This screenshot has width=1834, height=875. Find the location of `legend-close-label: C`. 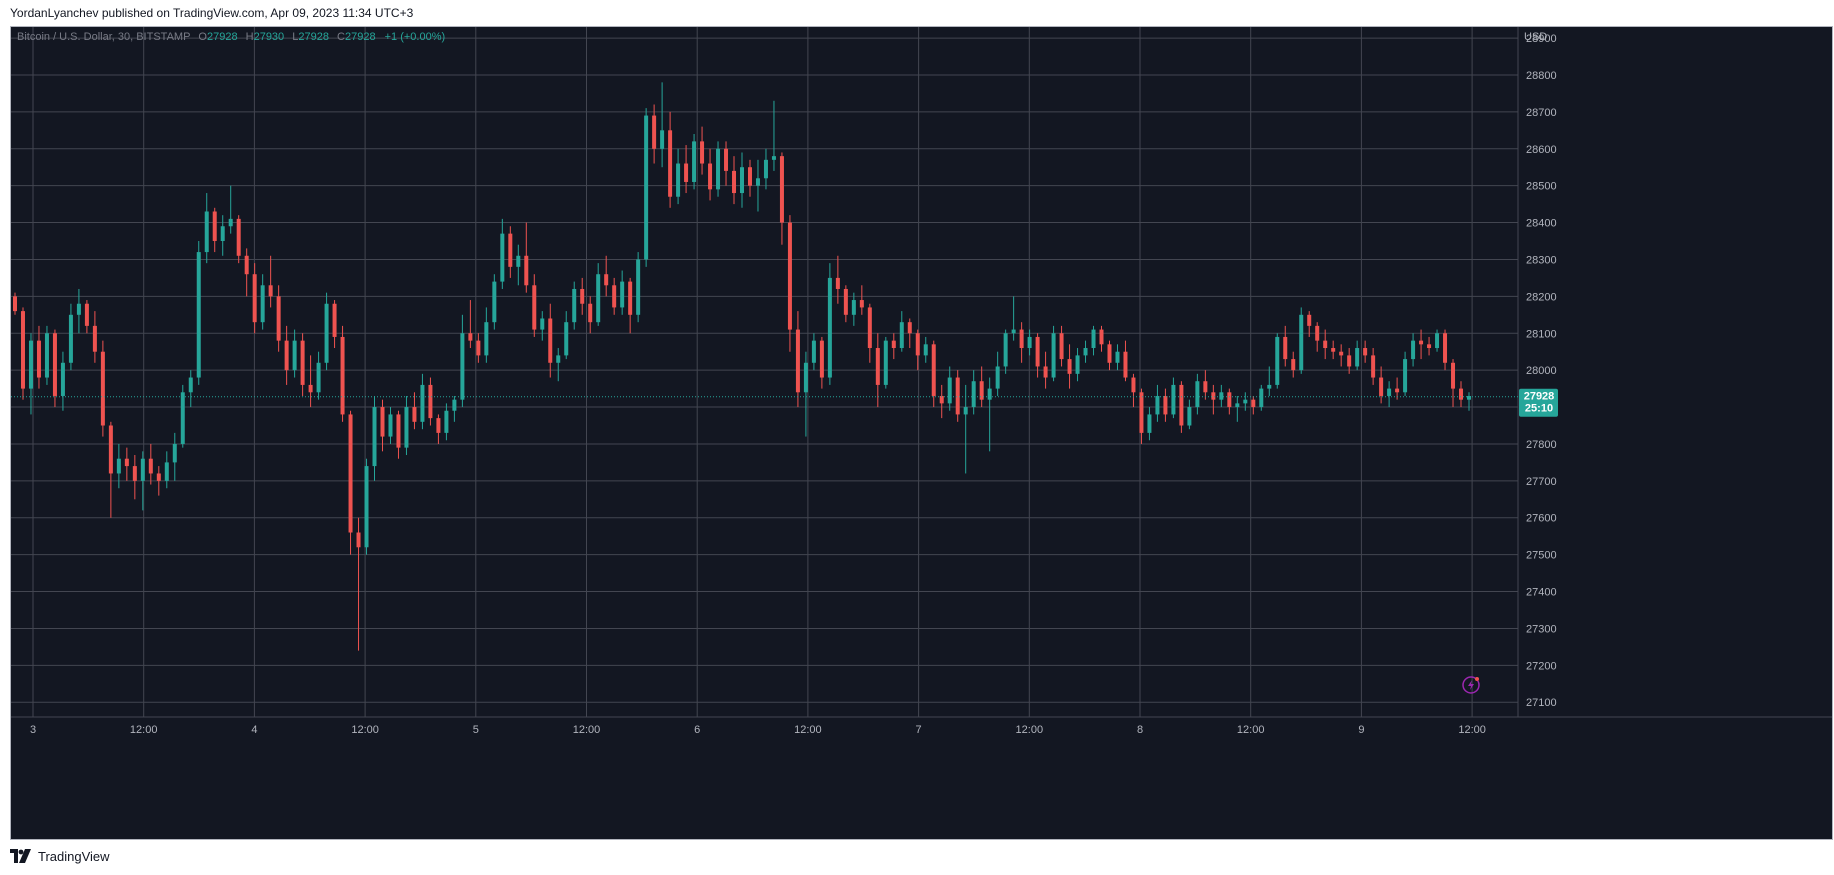

legend-close-label: C is located at coordinates (341, 37).